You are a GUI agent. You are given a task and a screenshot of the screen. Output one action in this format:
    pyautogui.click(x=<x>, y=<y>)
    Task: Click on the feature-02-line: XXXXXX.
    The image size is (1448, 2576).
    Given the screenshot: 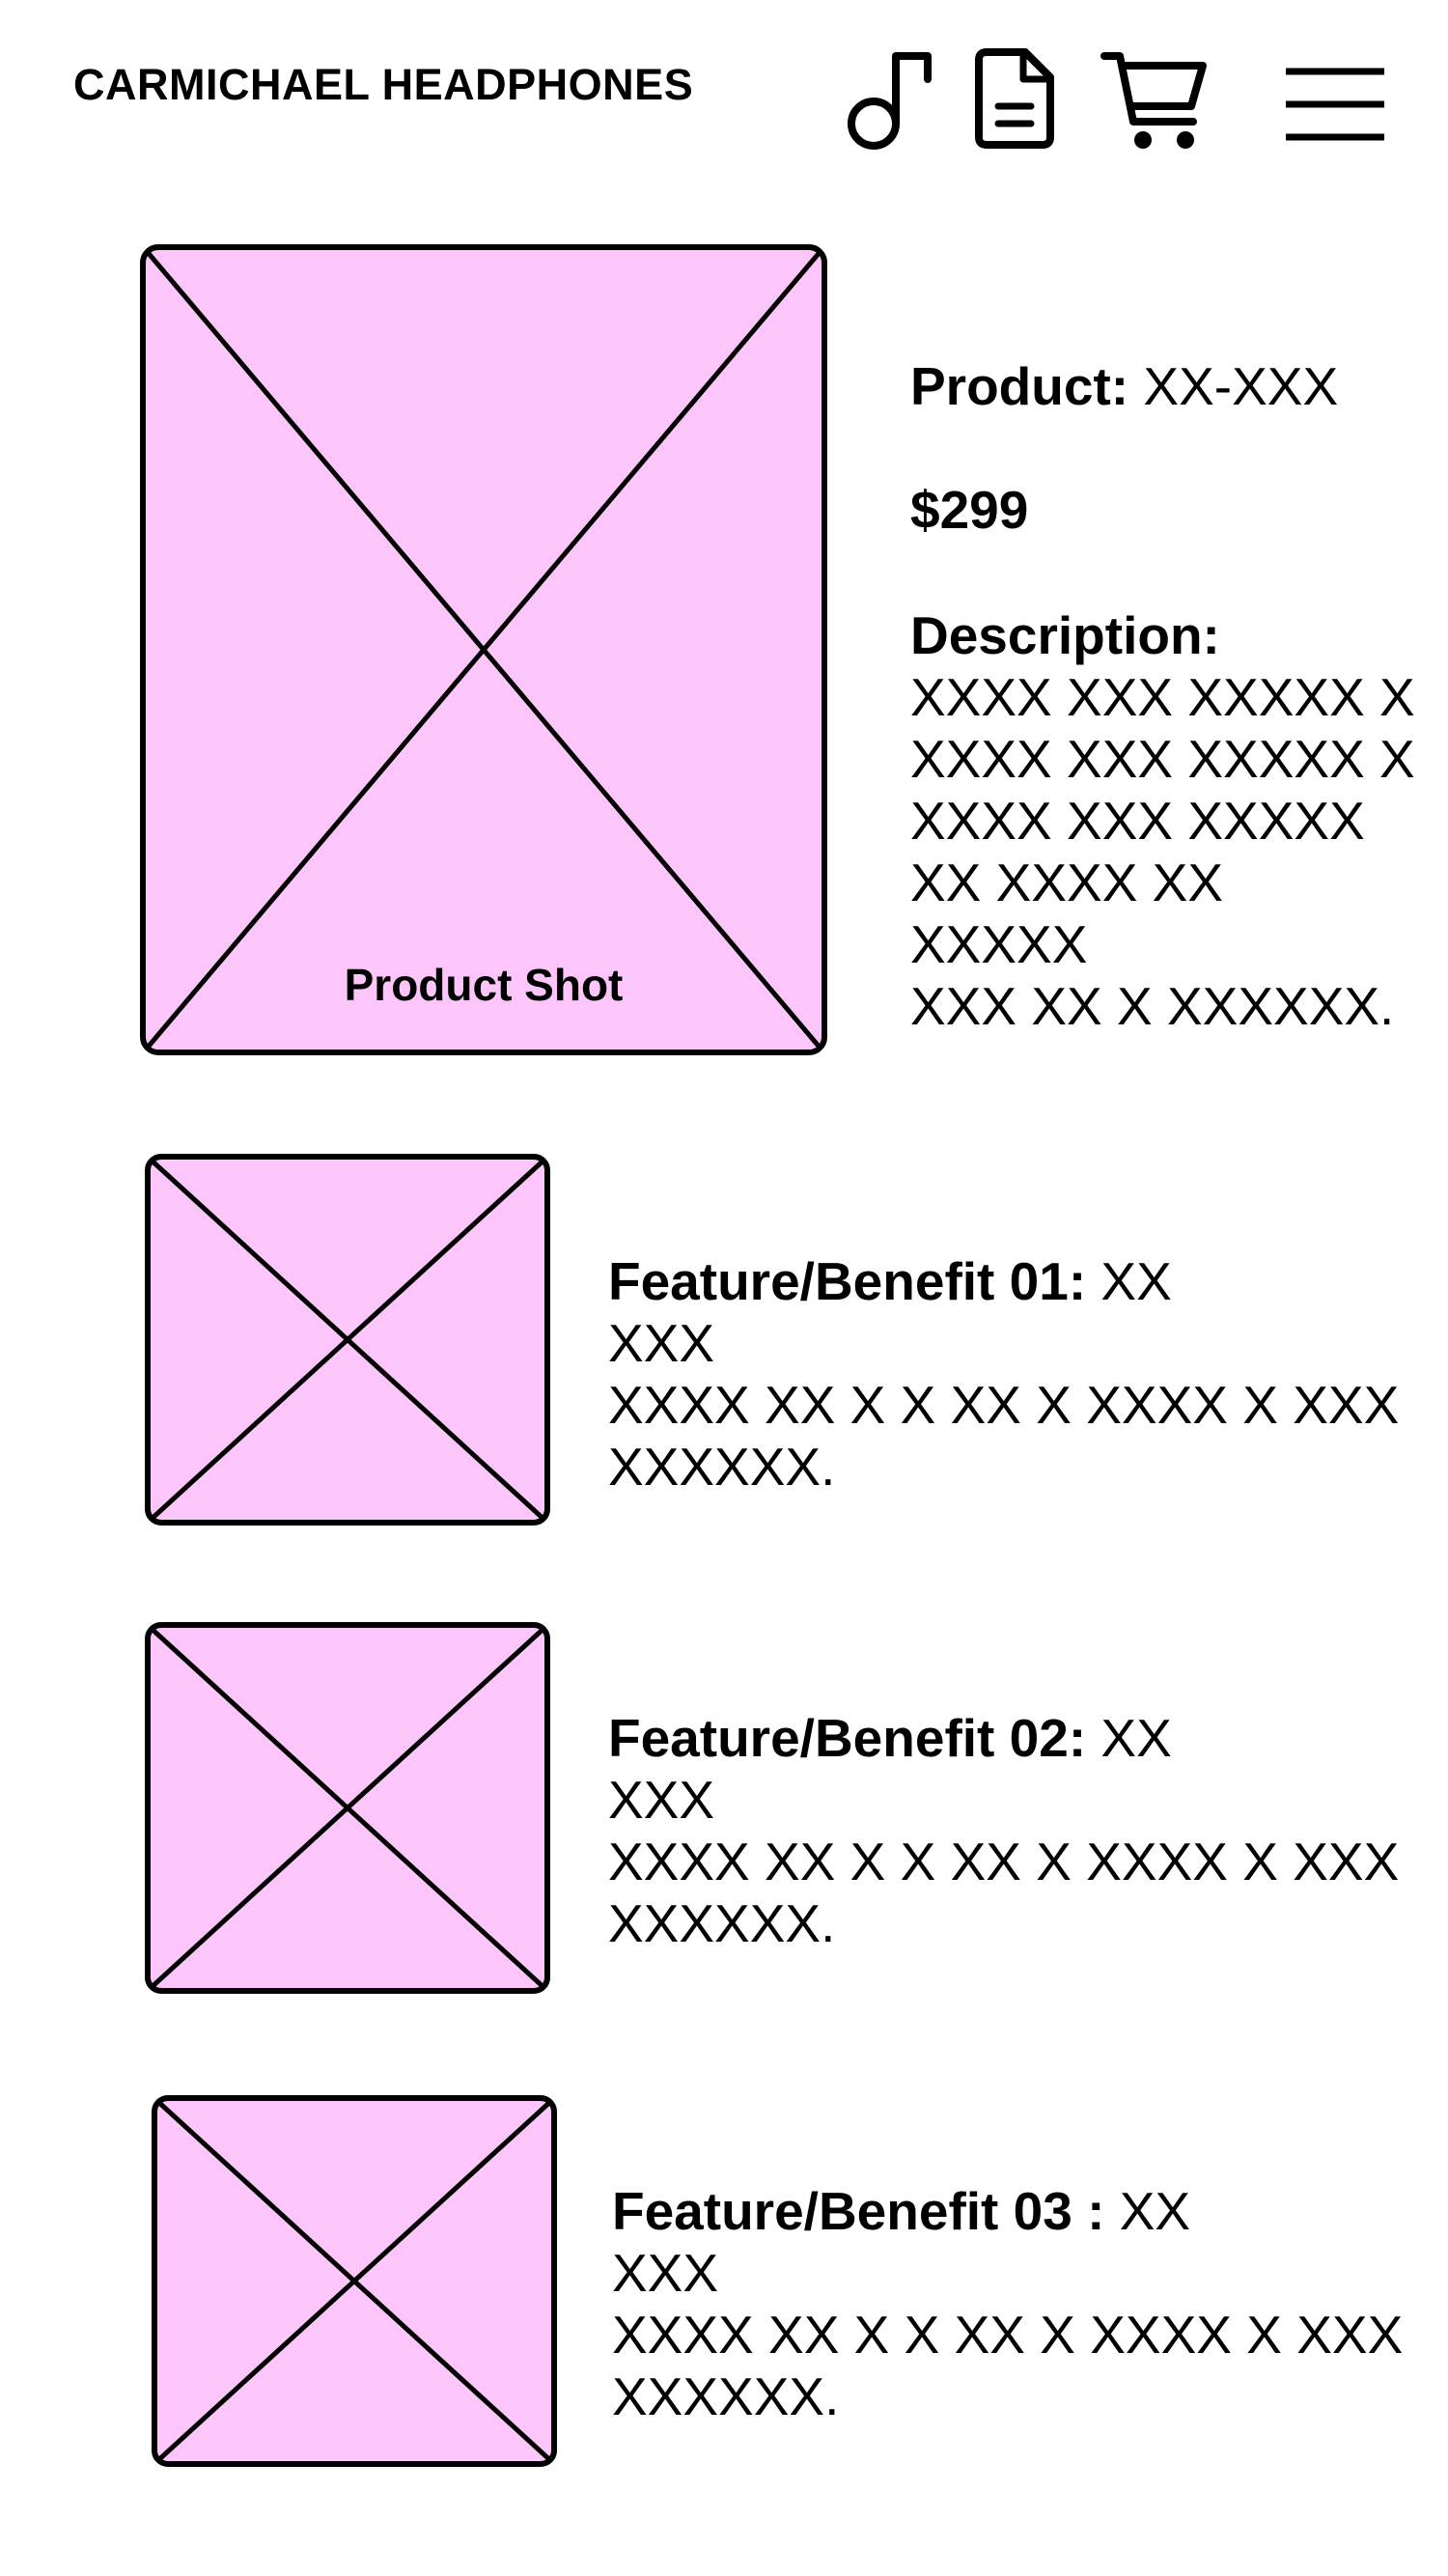 What is the action you would take?
    pyautogui.click(x=722, y=1923)
    